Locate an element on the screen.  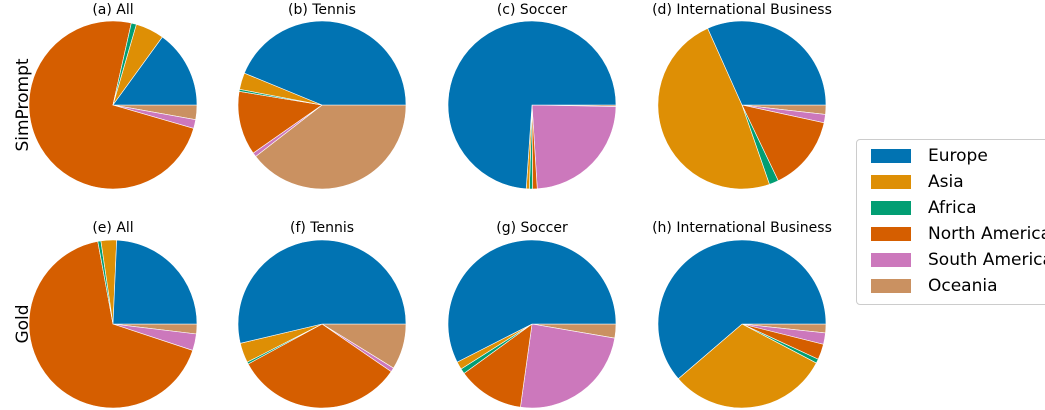
pie-slice-oceania is located at coordinates (331, 147).